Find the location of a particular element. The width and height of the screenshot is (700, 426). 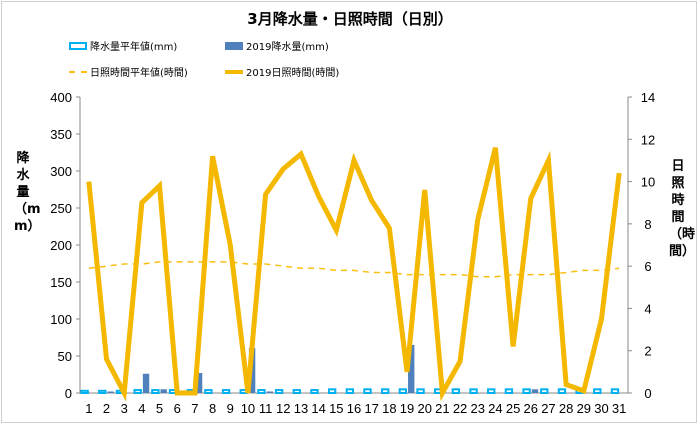

y-right-tick-label: 10 is located at coordinates (648, 182).